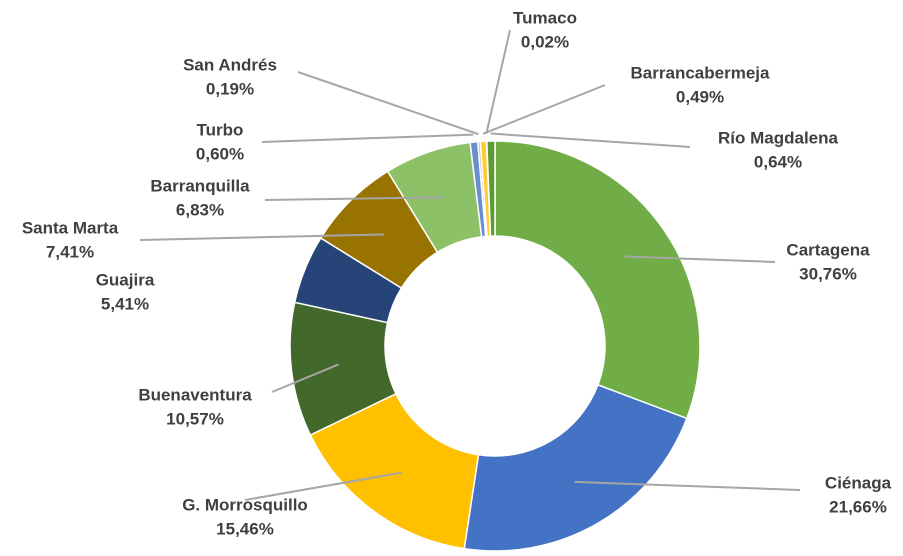 Image resolution: width=903 pixels, height=556 pixels. What do you see at coordinates (195, 418) in the screenshot?
I see `value-label: 10,57%` at bounding box center [195, 418].